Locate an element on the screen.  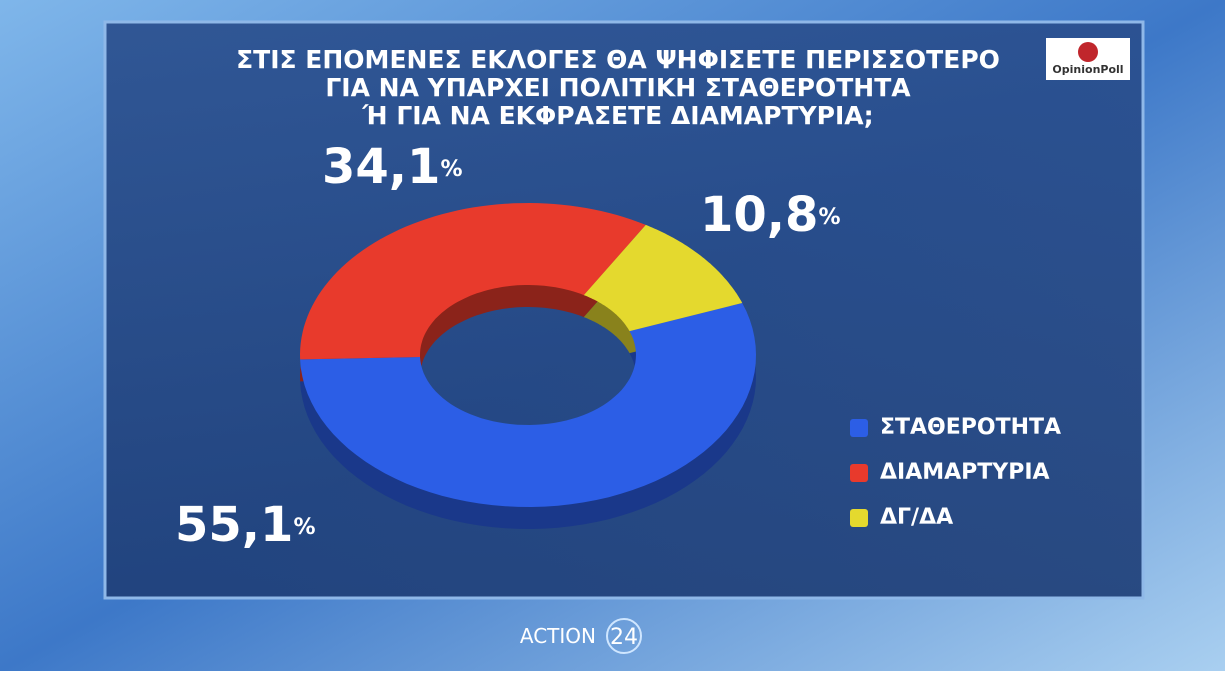
title-line: ΓΙΑ ΝΑ ΥΠΑΡΧΕΙ ΠΟΛΙΤΙΚΗ ΣΤΑΘΕΡΟΤΗΤΑ is located at coordinates (618, 87).